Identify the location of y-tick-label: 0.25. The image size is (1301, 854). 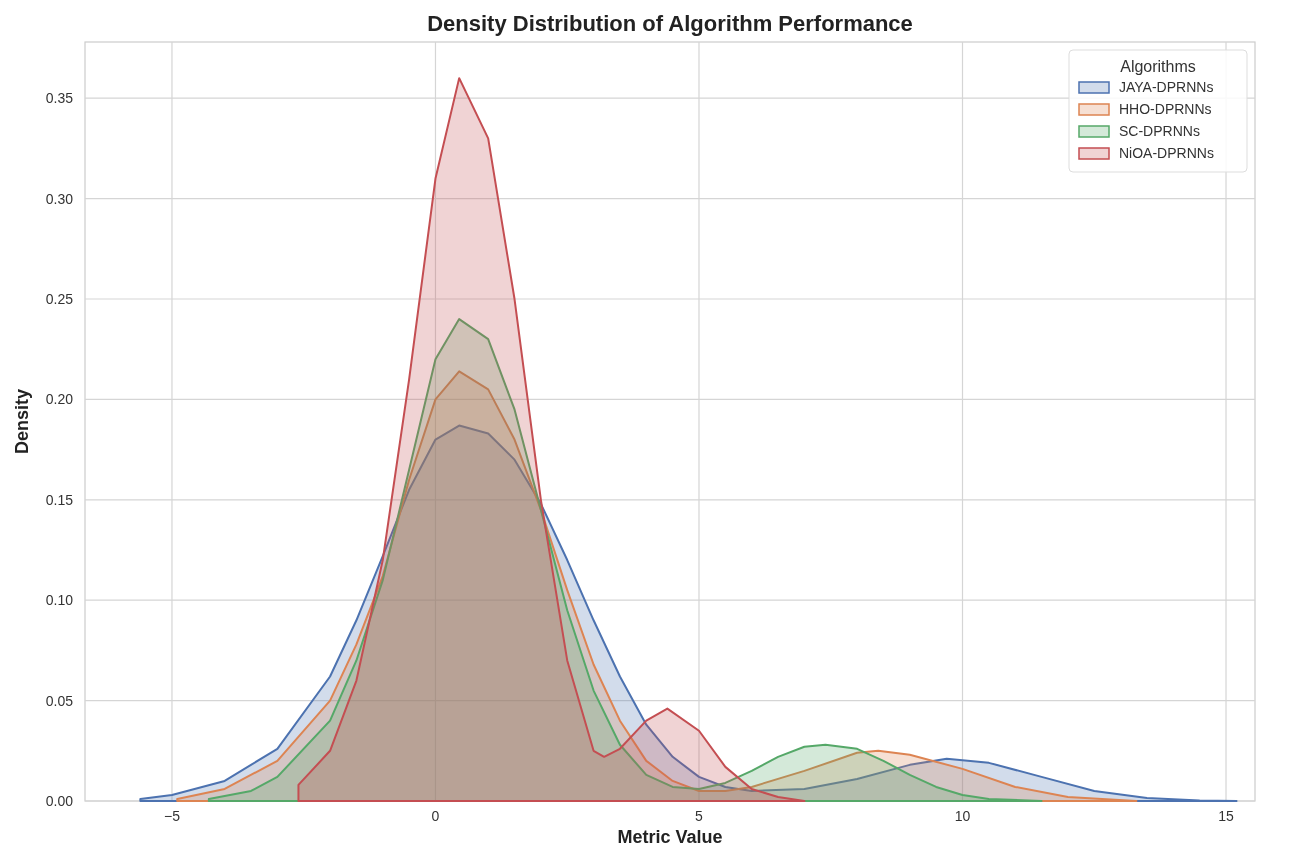
(59, 299).